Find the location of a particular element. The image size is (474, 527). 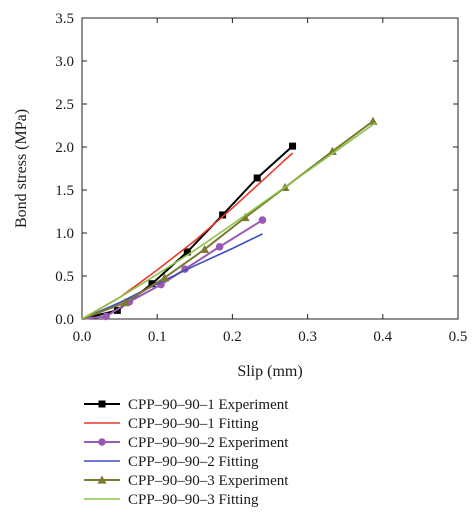

legend-item: CPP–90–90–1 Fitting is located at coordinates (171, 424).